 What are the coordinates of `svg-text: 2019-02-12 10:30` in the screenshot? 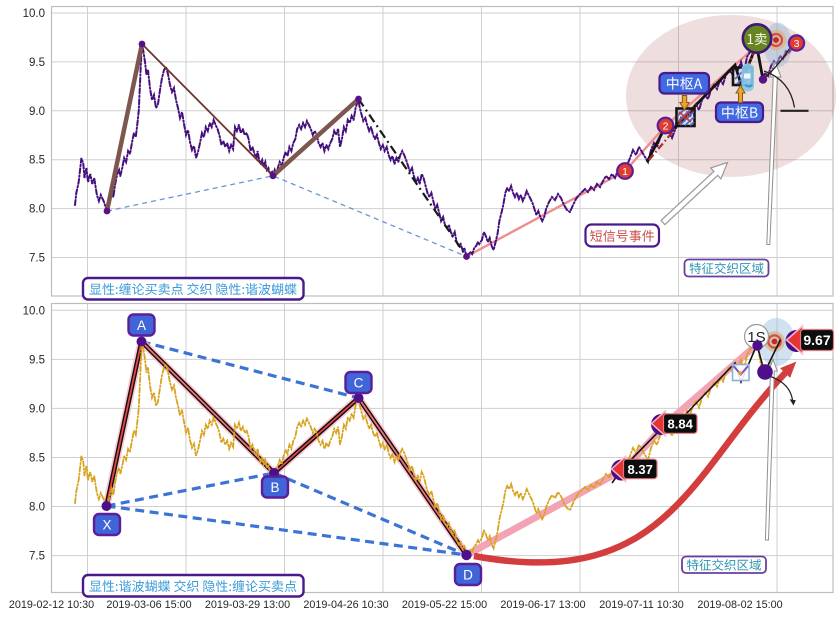 It's located at (51, 605).